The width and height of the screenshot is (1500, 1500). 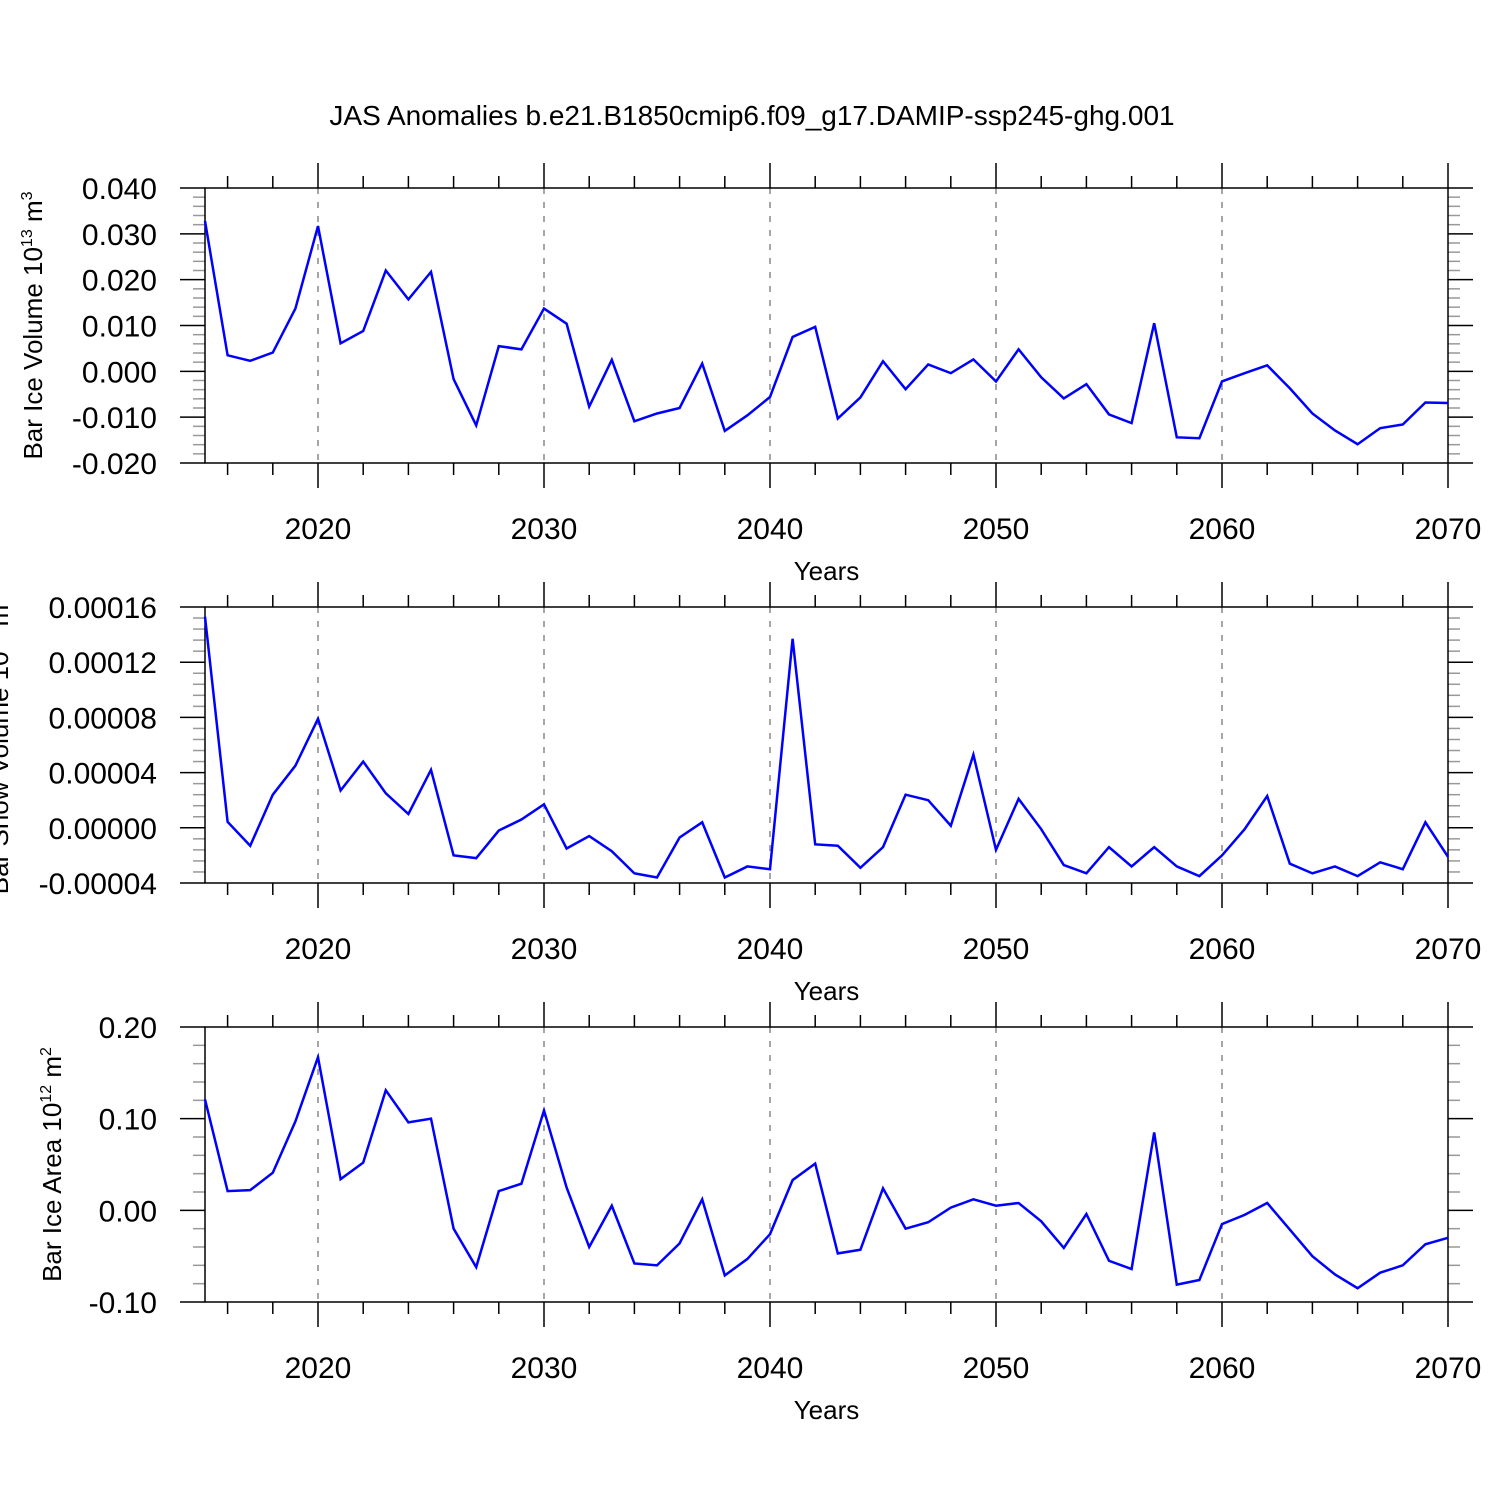 What do you see at coordinates (128, 1120) in the screenshot?
I see `y-tick-label: 0.10` at bounding box center [128, 1120].